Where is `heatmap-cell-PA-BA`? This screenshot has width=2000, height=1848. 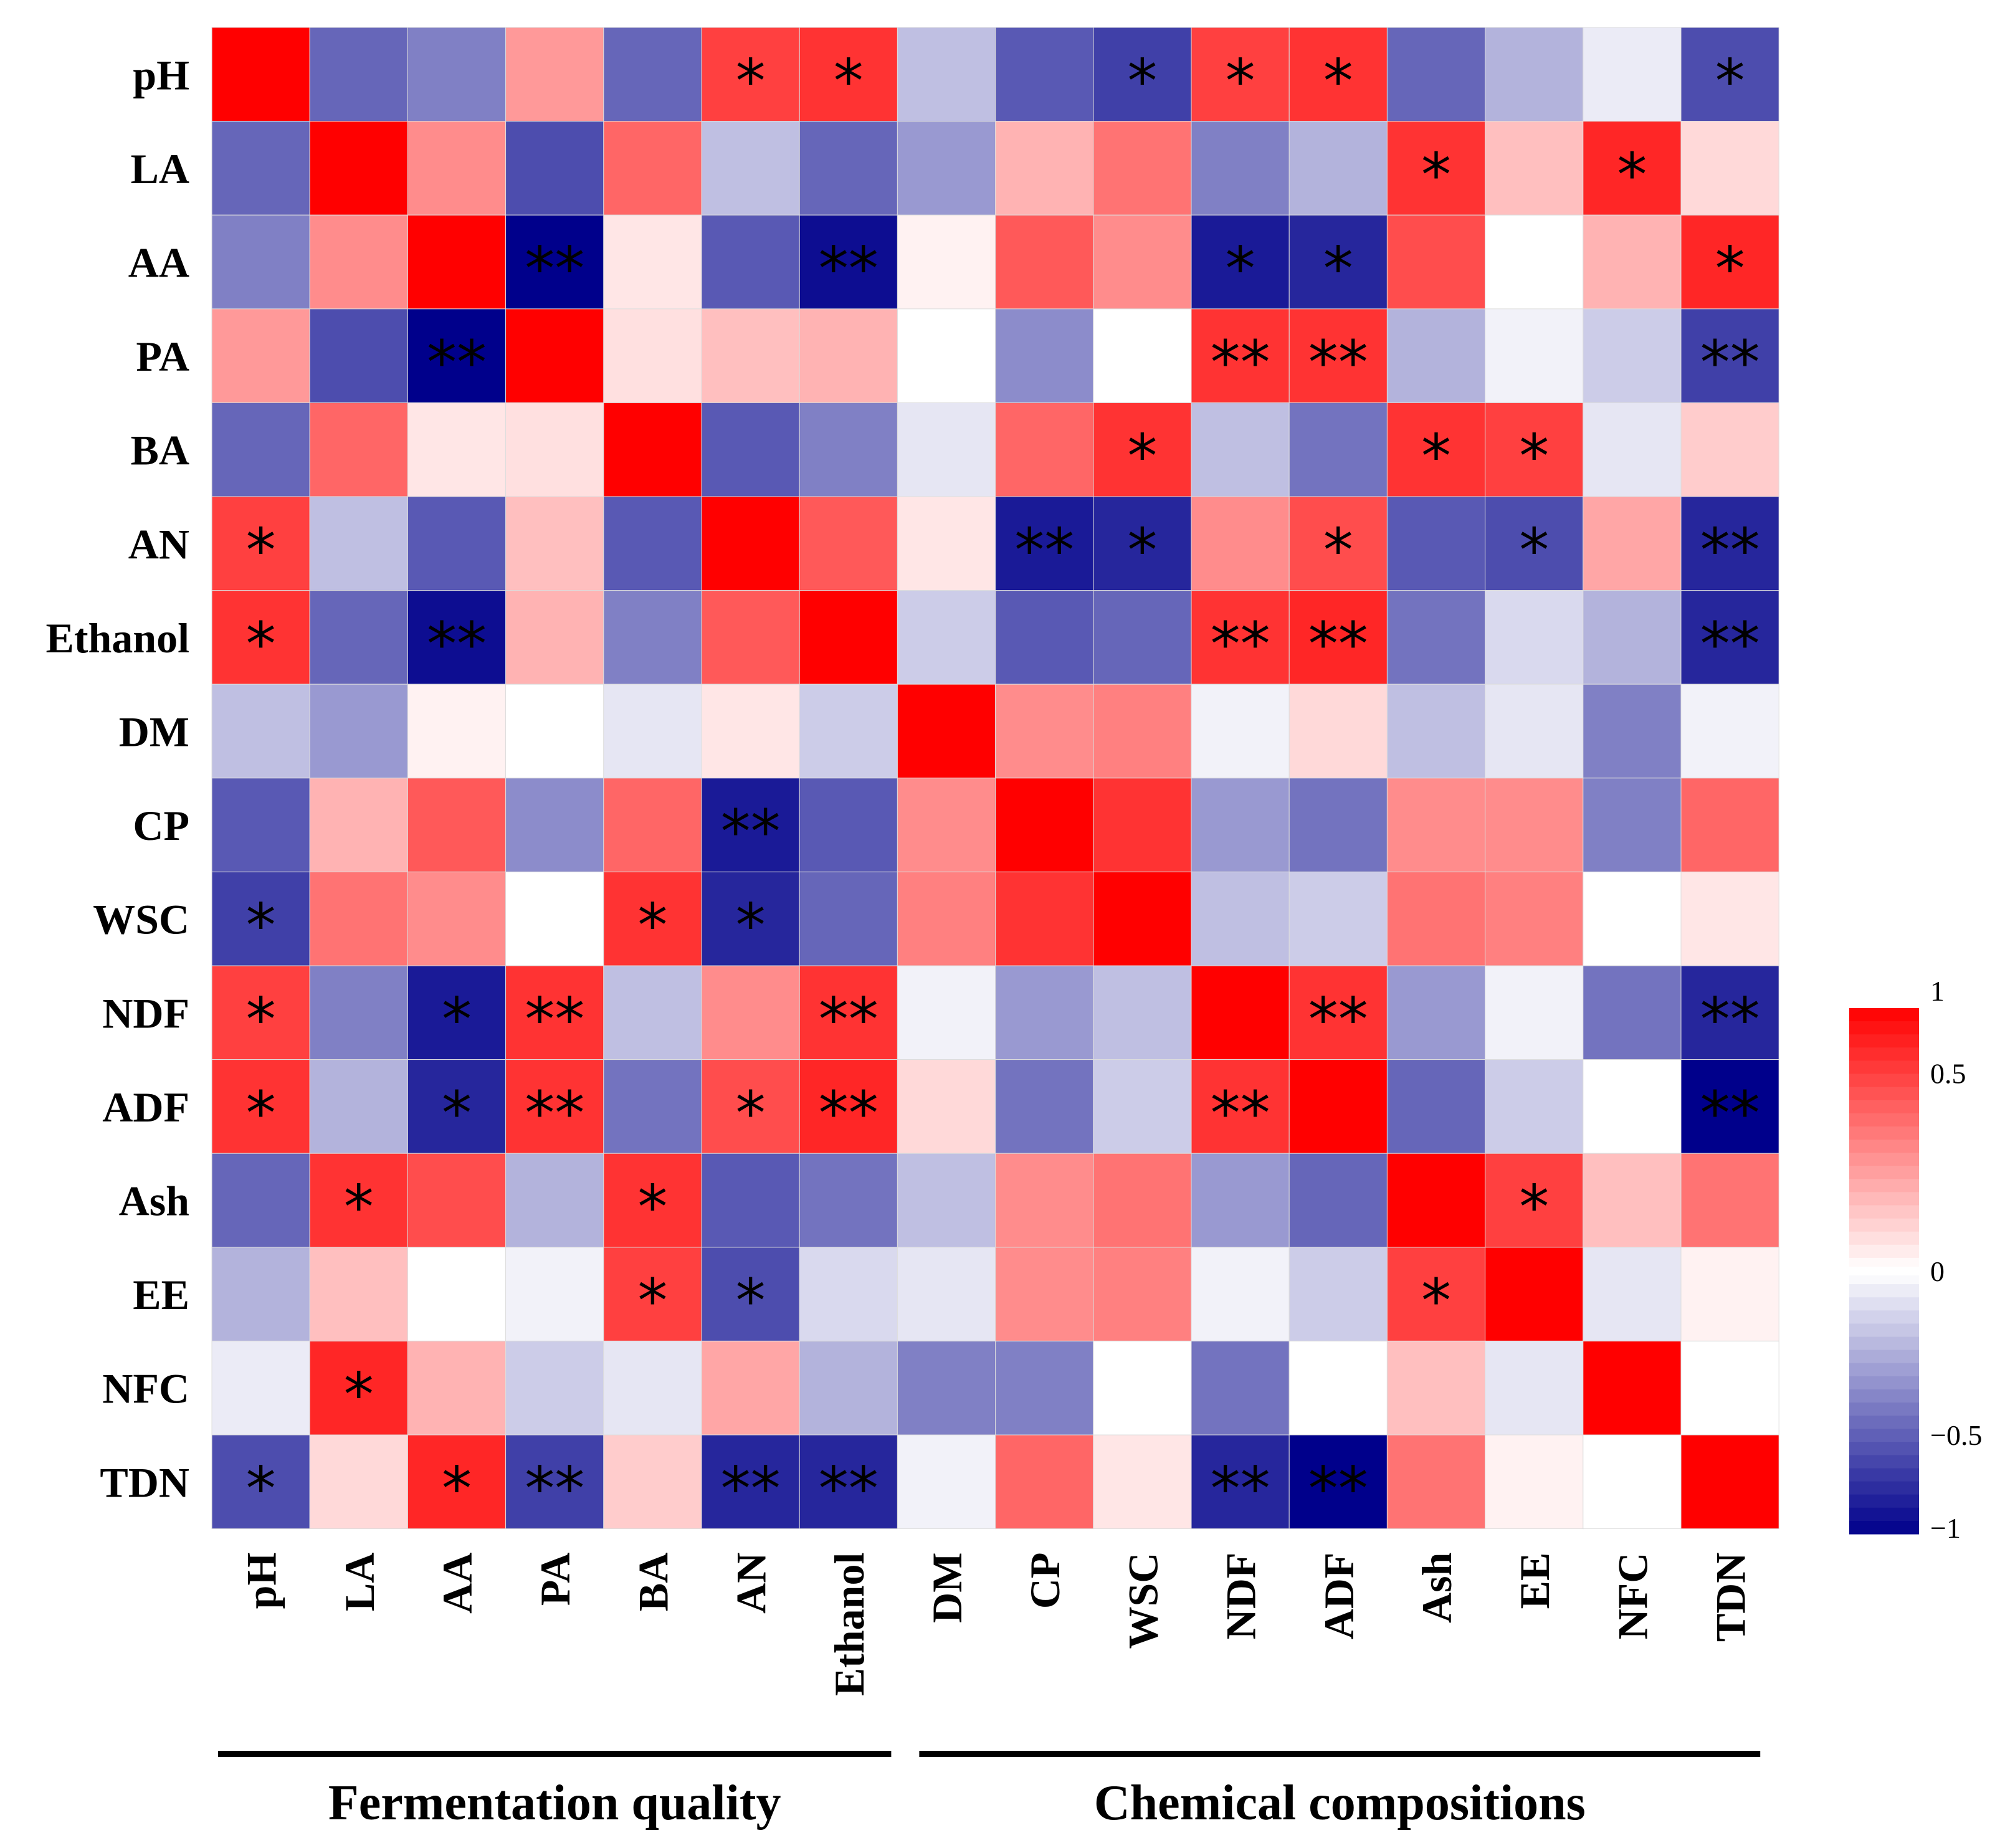 heatmap-cell-PA-BA is located at coordinates (652, 355).